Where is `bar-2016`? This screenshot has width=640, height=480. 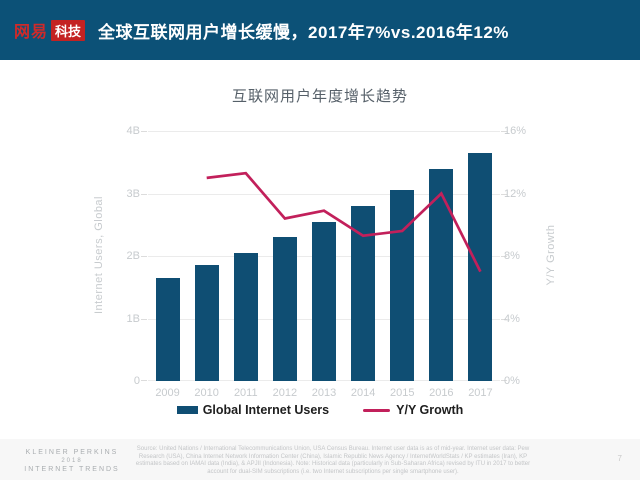
bar-2016 is located at coordinates (441, 274).